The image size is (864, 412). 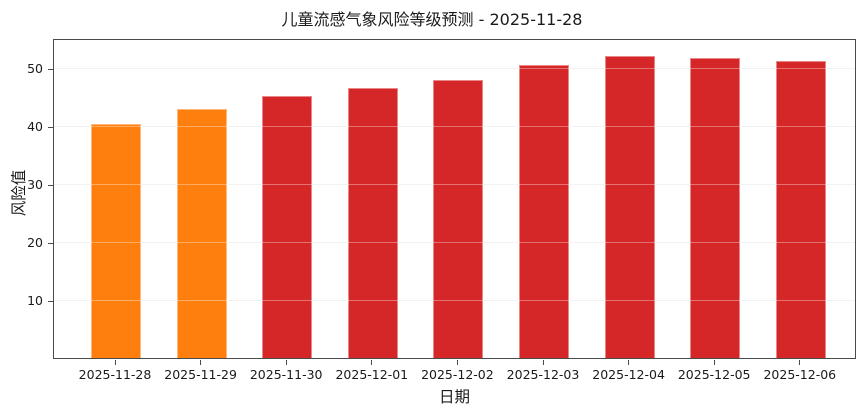 I want to click on x-tick-label: 2025-12-01, so click(x=372, y=374).